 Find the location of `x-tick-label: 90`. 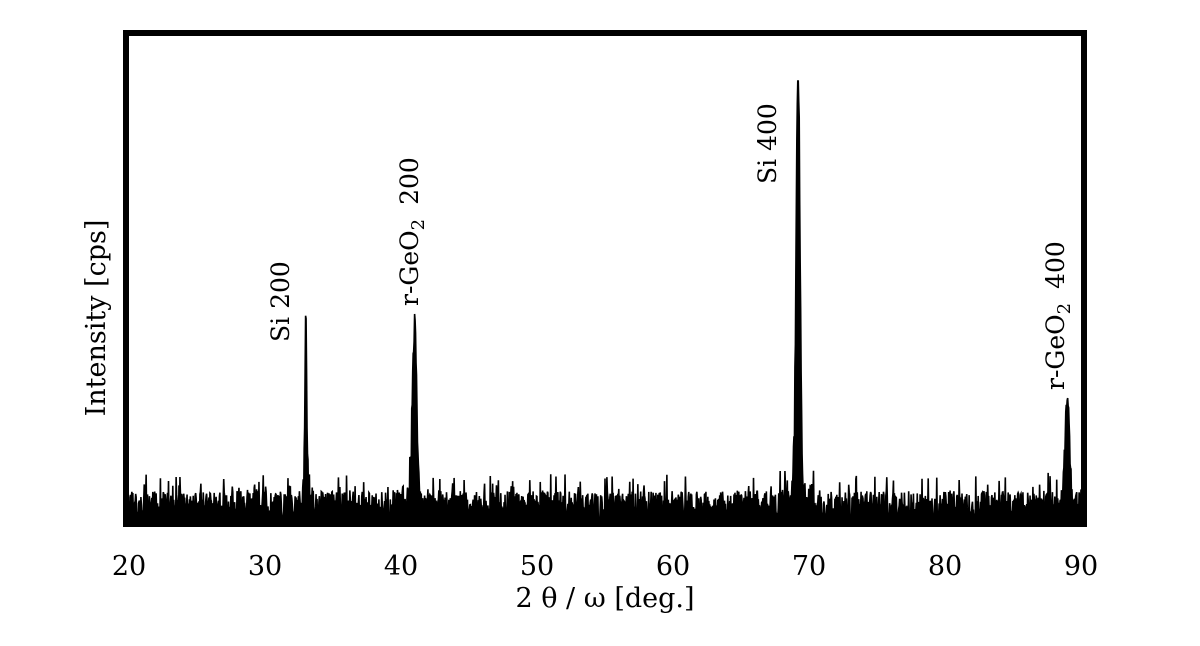

x-tick-label: 90 is located at coordinates (1081, 566).